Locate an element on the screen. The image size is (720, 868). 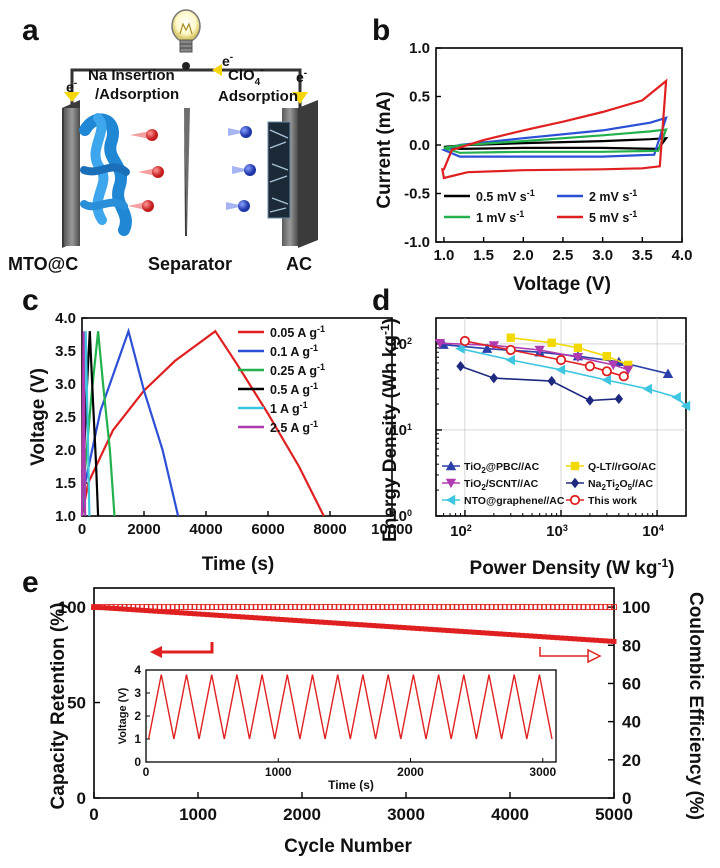
left-process-line1: Na Insertion is located at coordinates (131, 75).